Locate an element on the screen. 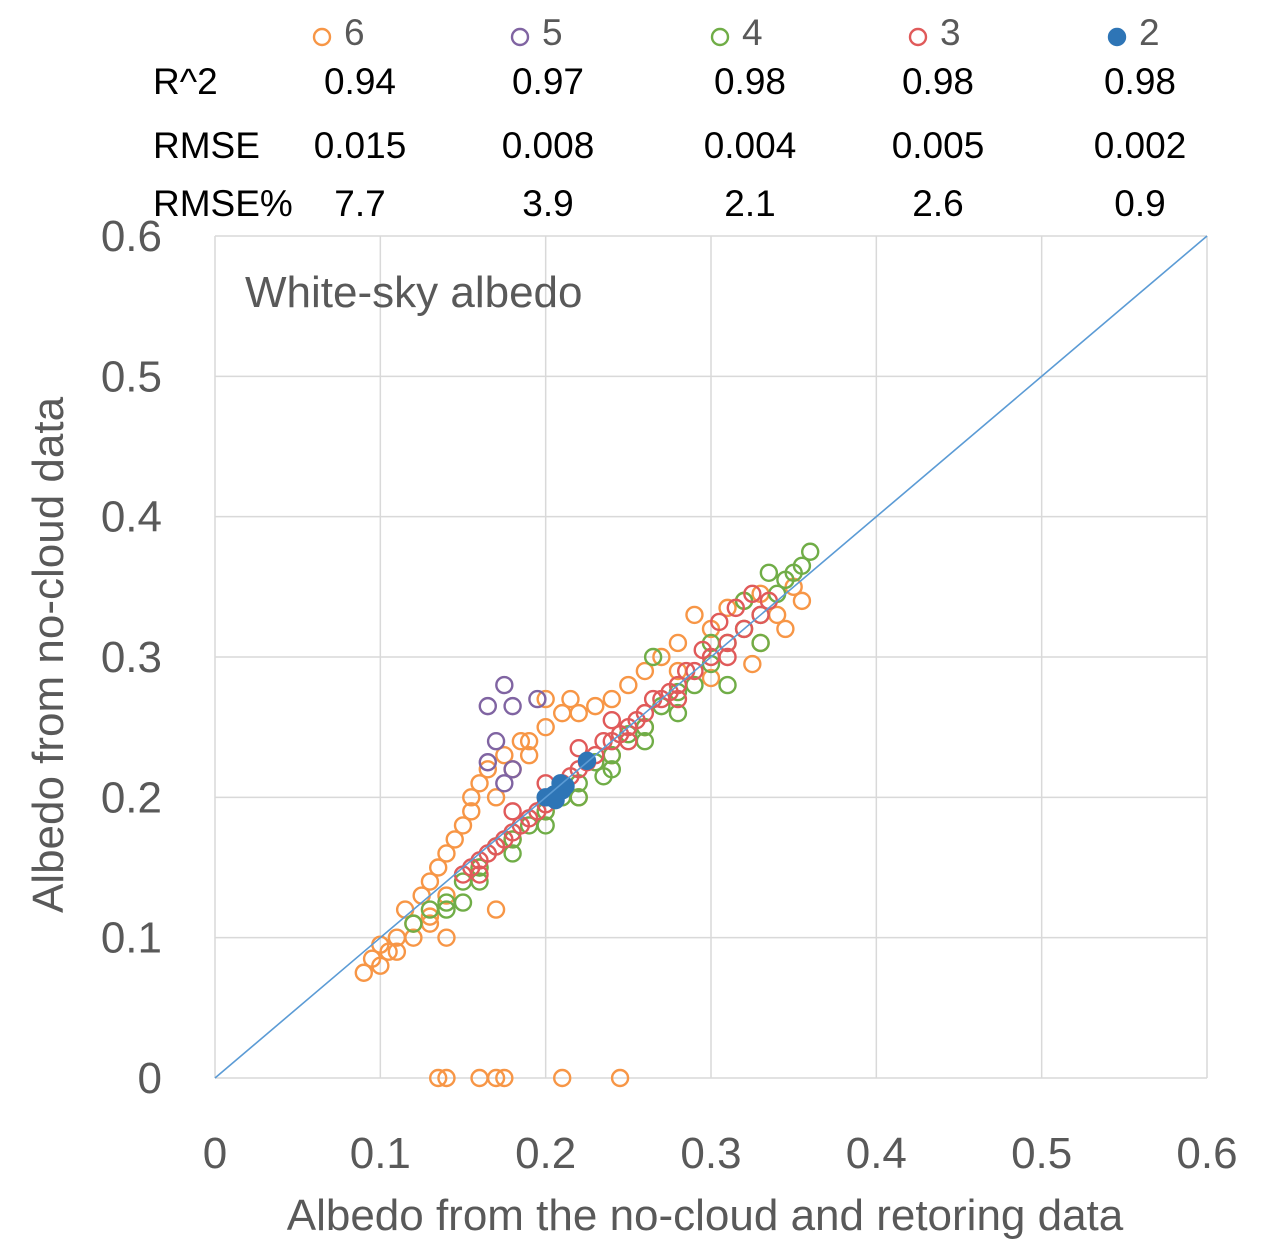 This screenshot has height=1252, width=1261. y-tick-label: 0.1 is located at coordinates (131, 938).